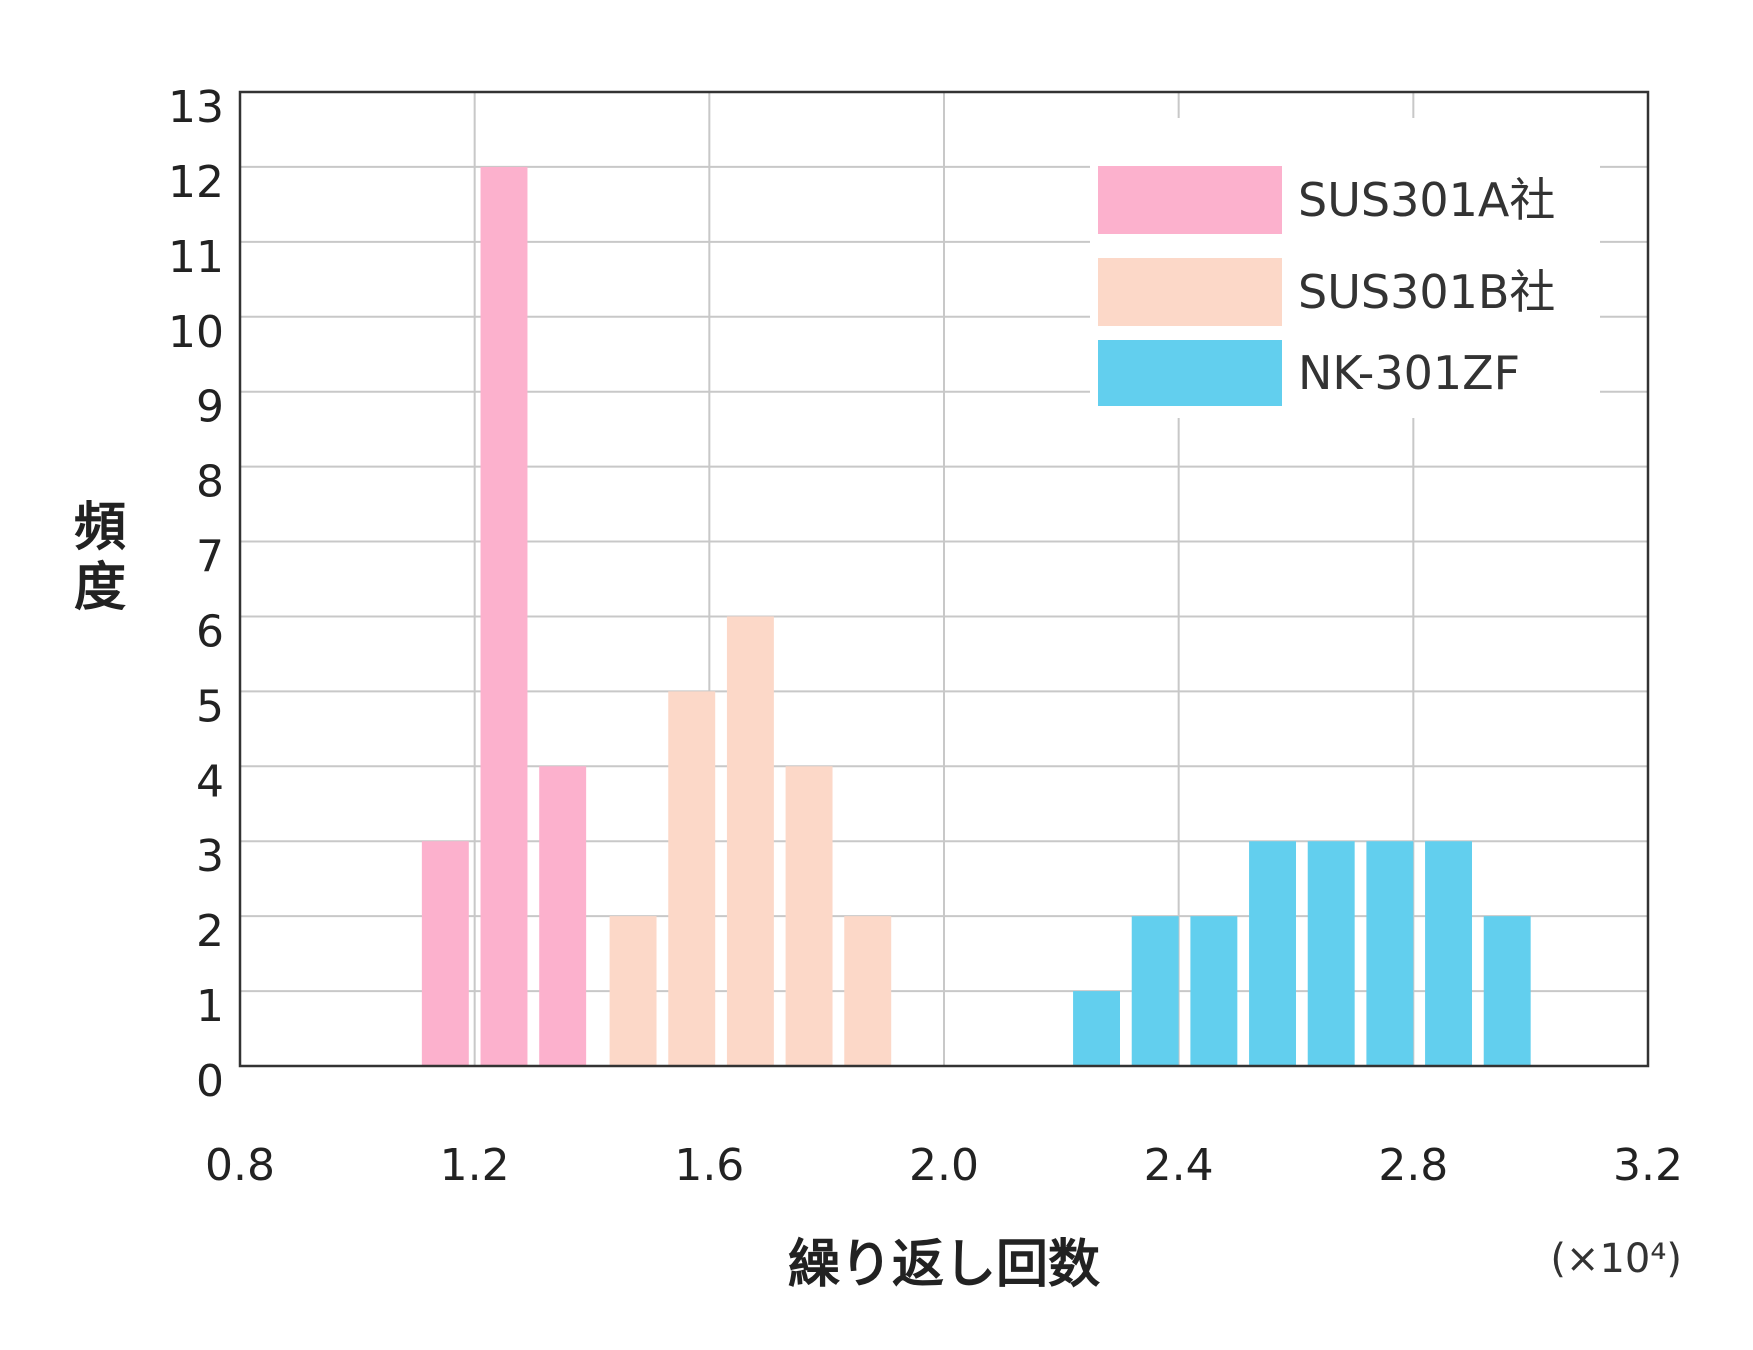 The width and height of the screenshot is (1753, 1350). What do you see at coordinates (1179, 1165) in the screenshot?
I see `x-tick-label: 2.4` at bounding box center [1179, 1165].